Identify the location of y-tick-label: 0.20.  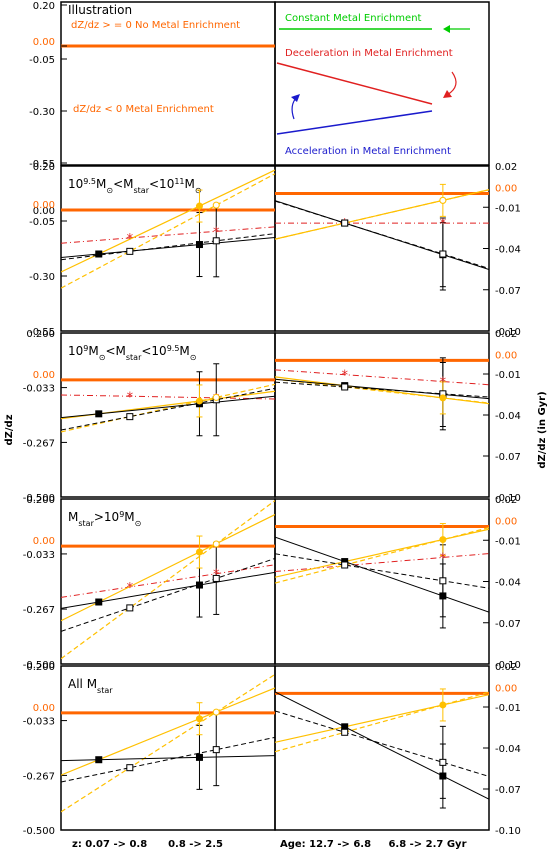
(44, 6).